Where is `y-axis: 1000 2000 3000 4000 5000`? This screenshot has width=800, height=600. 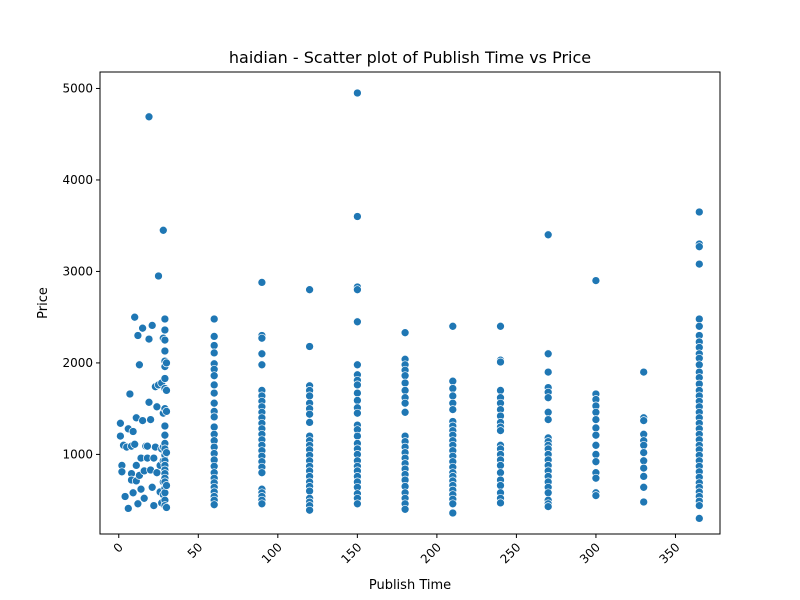
y-axis: 1000 2000 3000 4000 5000 is located at coordinates (81, 271).